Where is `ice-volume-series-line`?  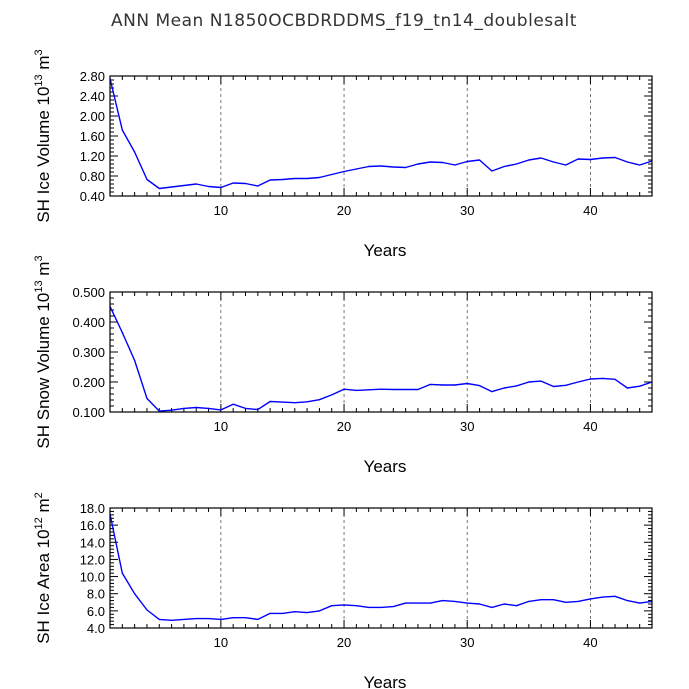
ice-volume-series-line is located at coordinates (381, 134).